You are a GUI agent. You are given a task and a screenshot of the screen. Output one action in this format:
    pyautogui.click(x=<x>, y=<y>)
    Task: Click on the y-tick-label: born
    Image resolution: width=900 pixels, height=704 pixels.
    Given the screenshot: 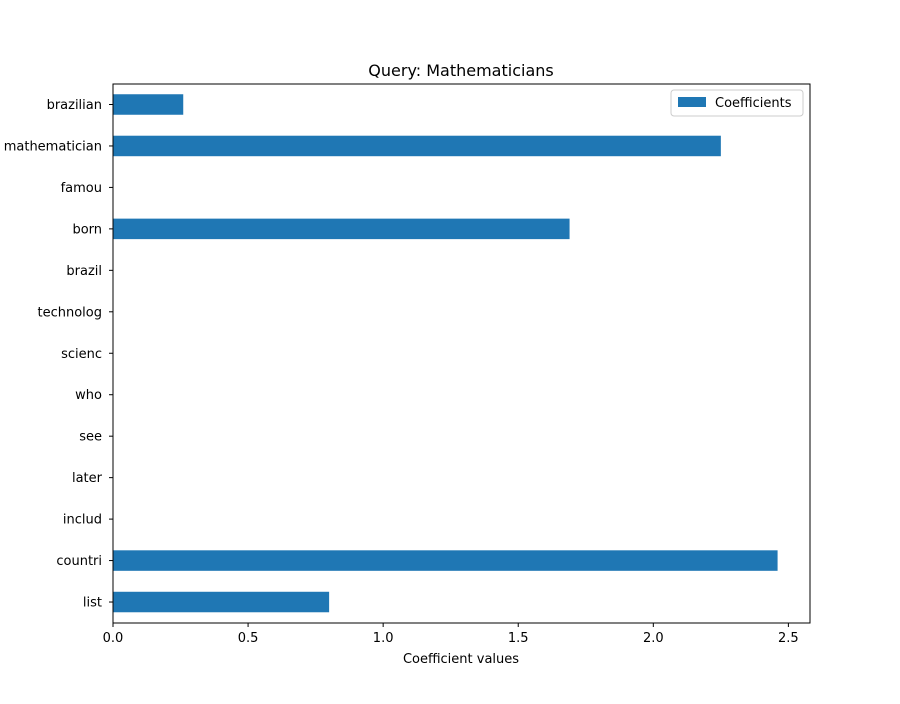 What is the action you would take?
    pyautogui.click(x=87, y=229)
    